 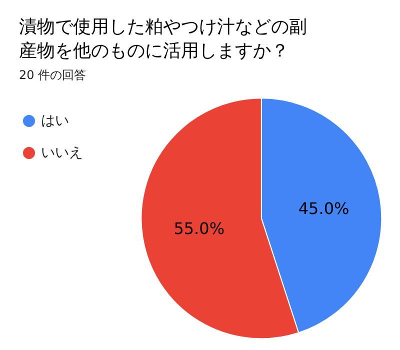 What do you see at coordinates (163, 39) in the screenshot?
I see `chart-title: 漬物で使用した粕やつけ汁などの副産物を他のものに活用しますか？` at bounding box center [163, 39].